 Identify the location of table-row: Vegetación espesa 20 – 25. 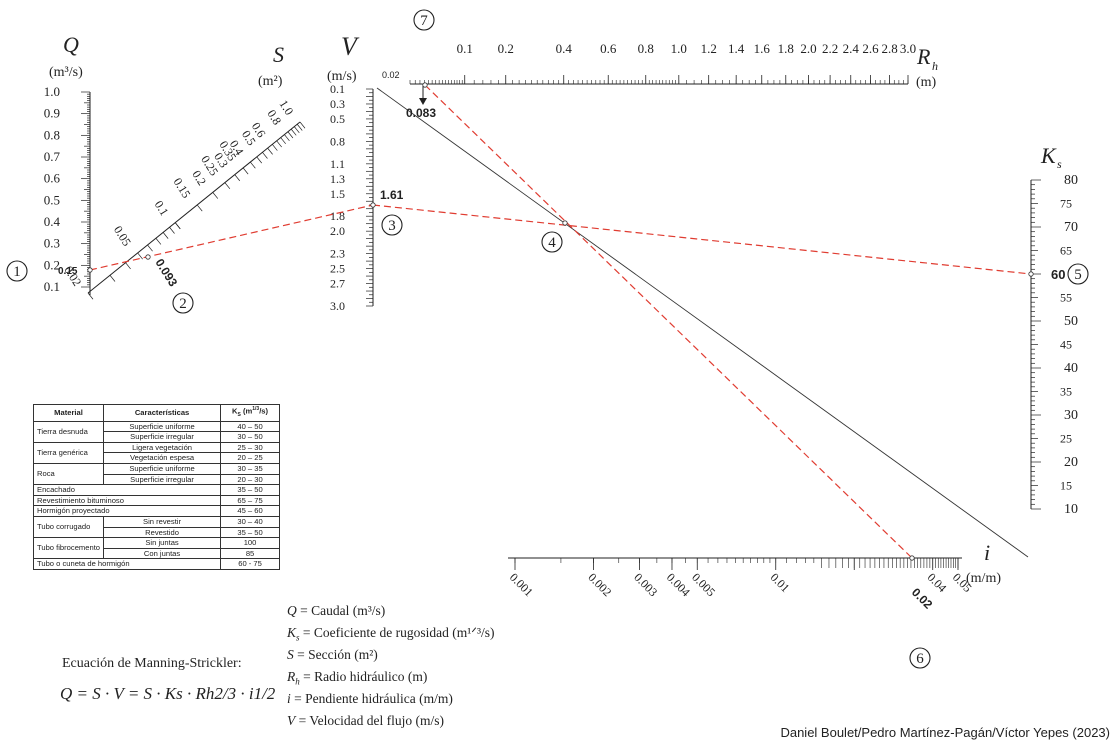
(157, 458).